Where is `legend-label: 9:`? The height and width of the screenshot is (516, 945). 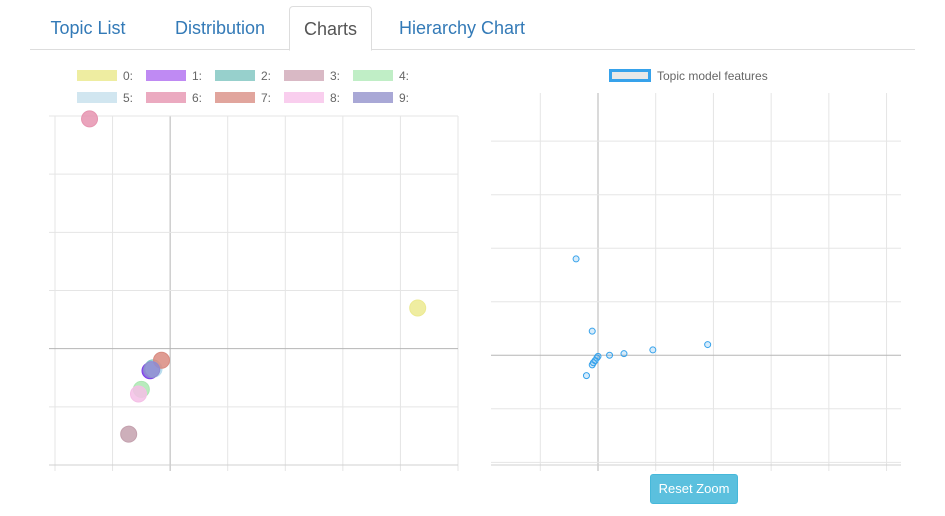
legend-label: 9: is located at coordinates (404, 98).